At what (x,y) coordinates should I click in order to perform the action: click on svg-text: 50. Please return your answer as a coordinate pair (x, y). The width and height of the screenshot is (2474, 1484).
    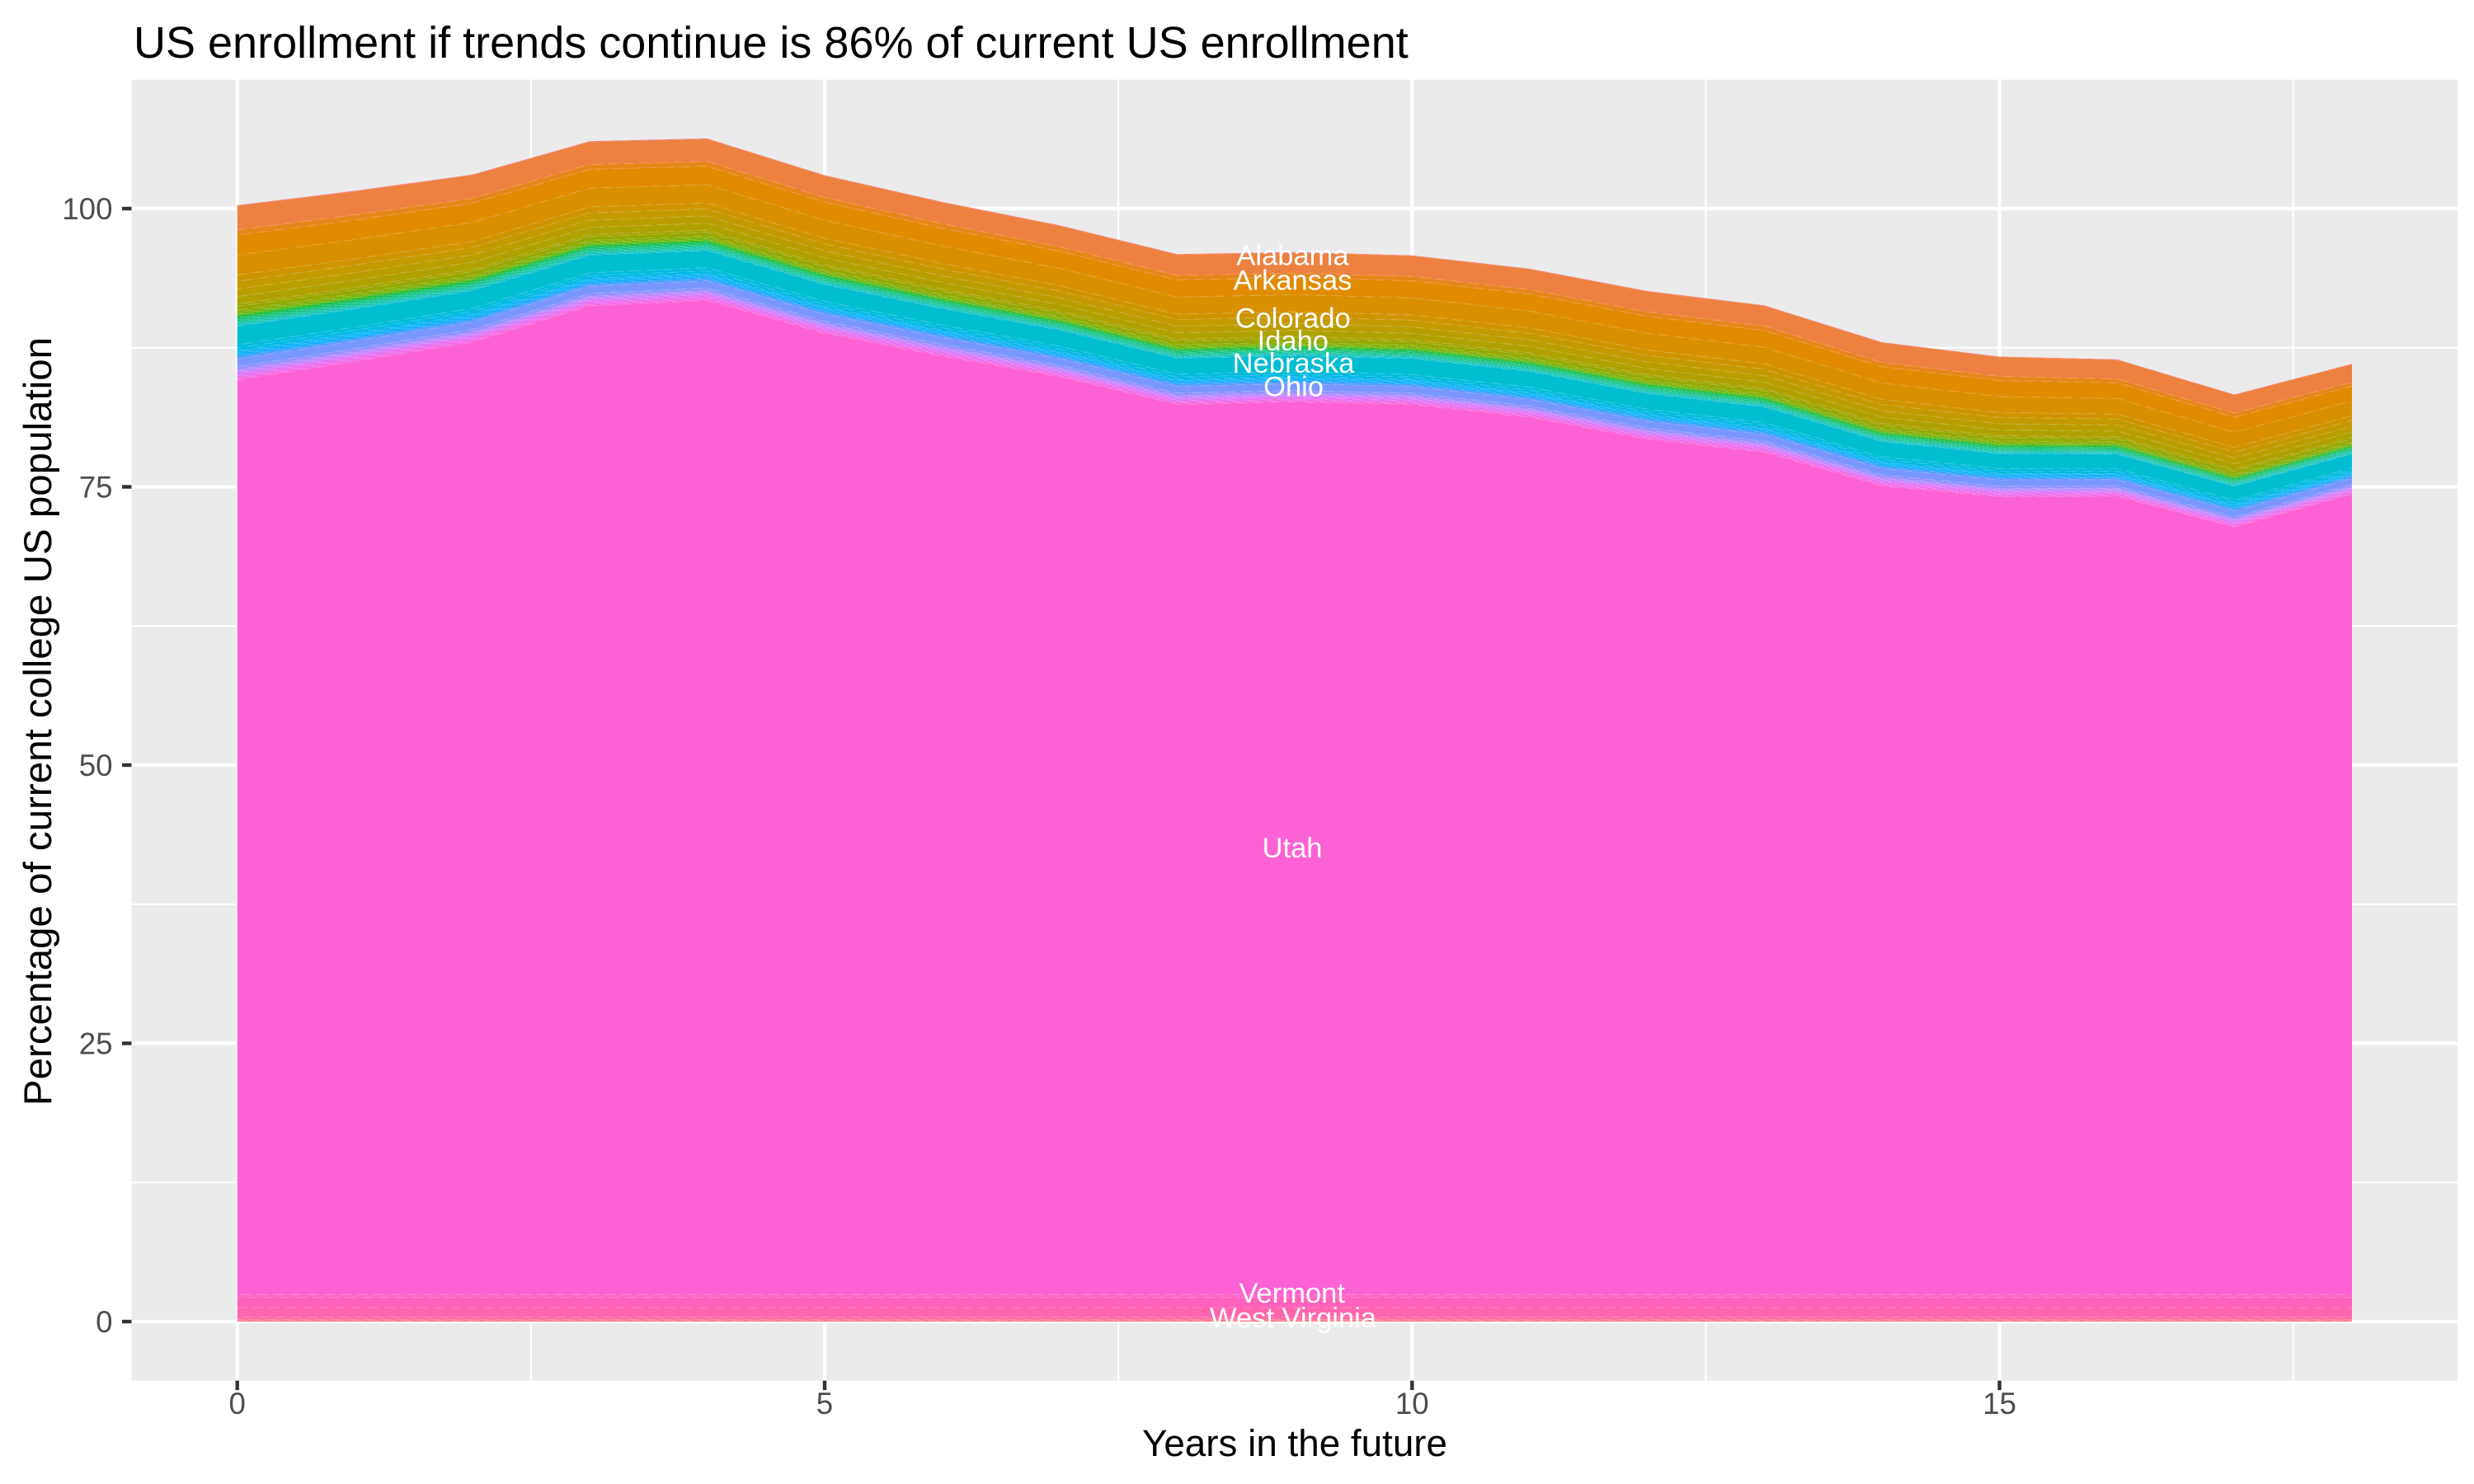
    Looking at the image, I should click on (96, 765).